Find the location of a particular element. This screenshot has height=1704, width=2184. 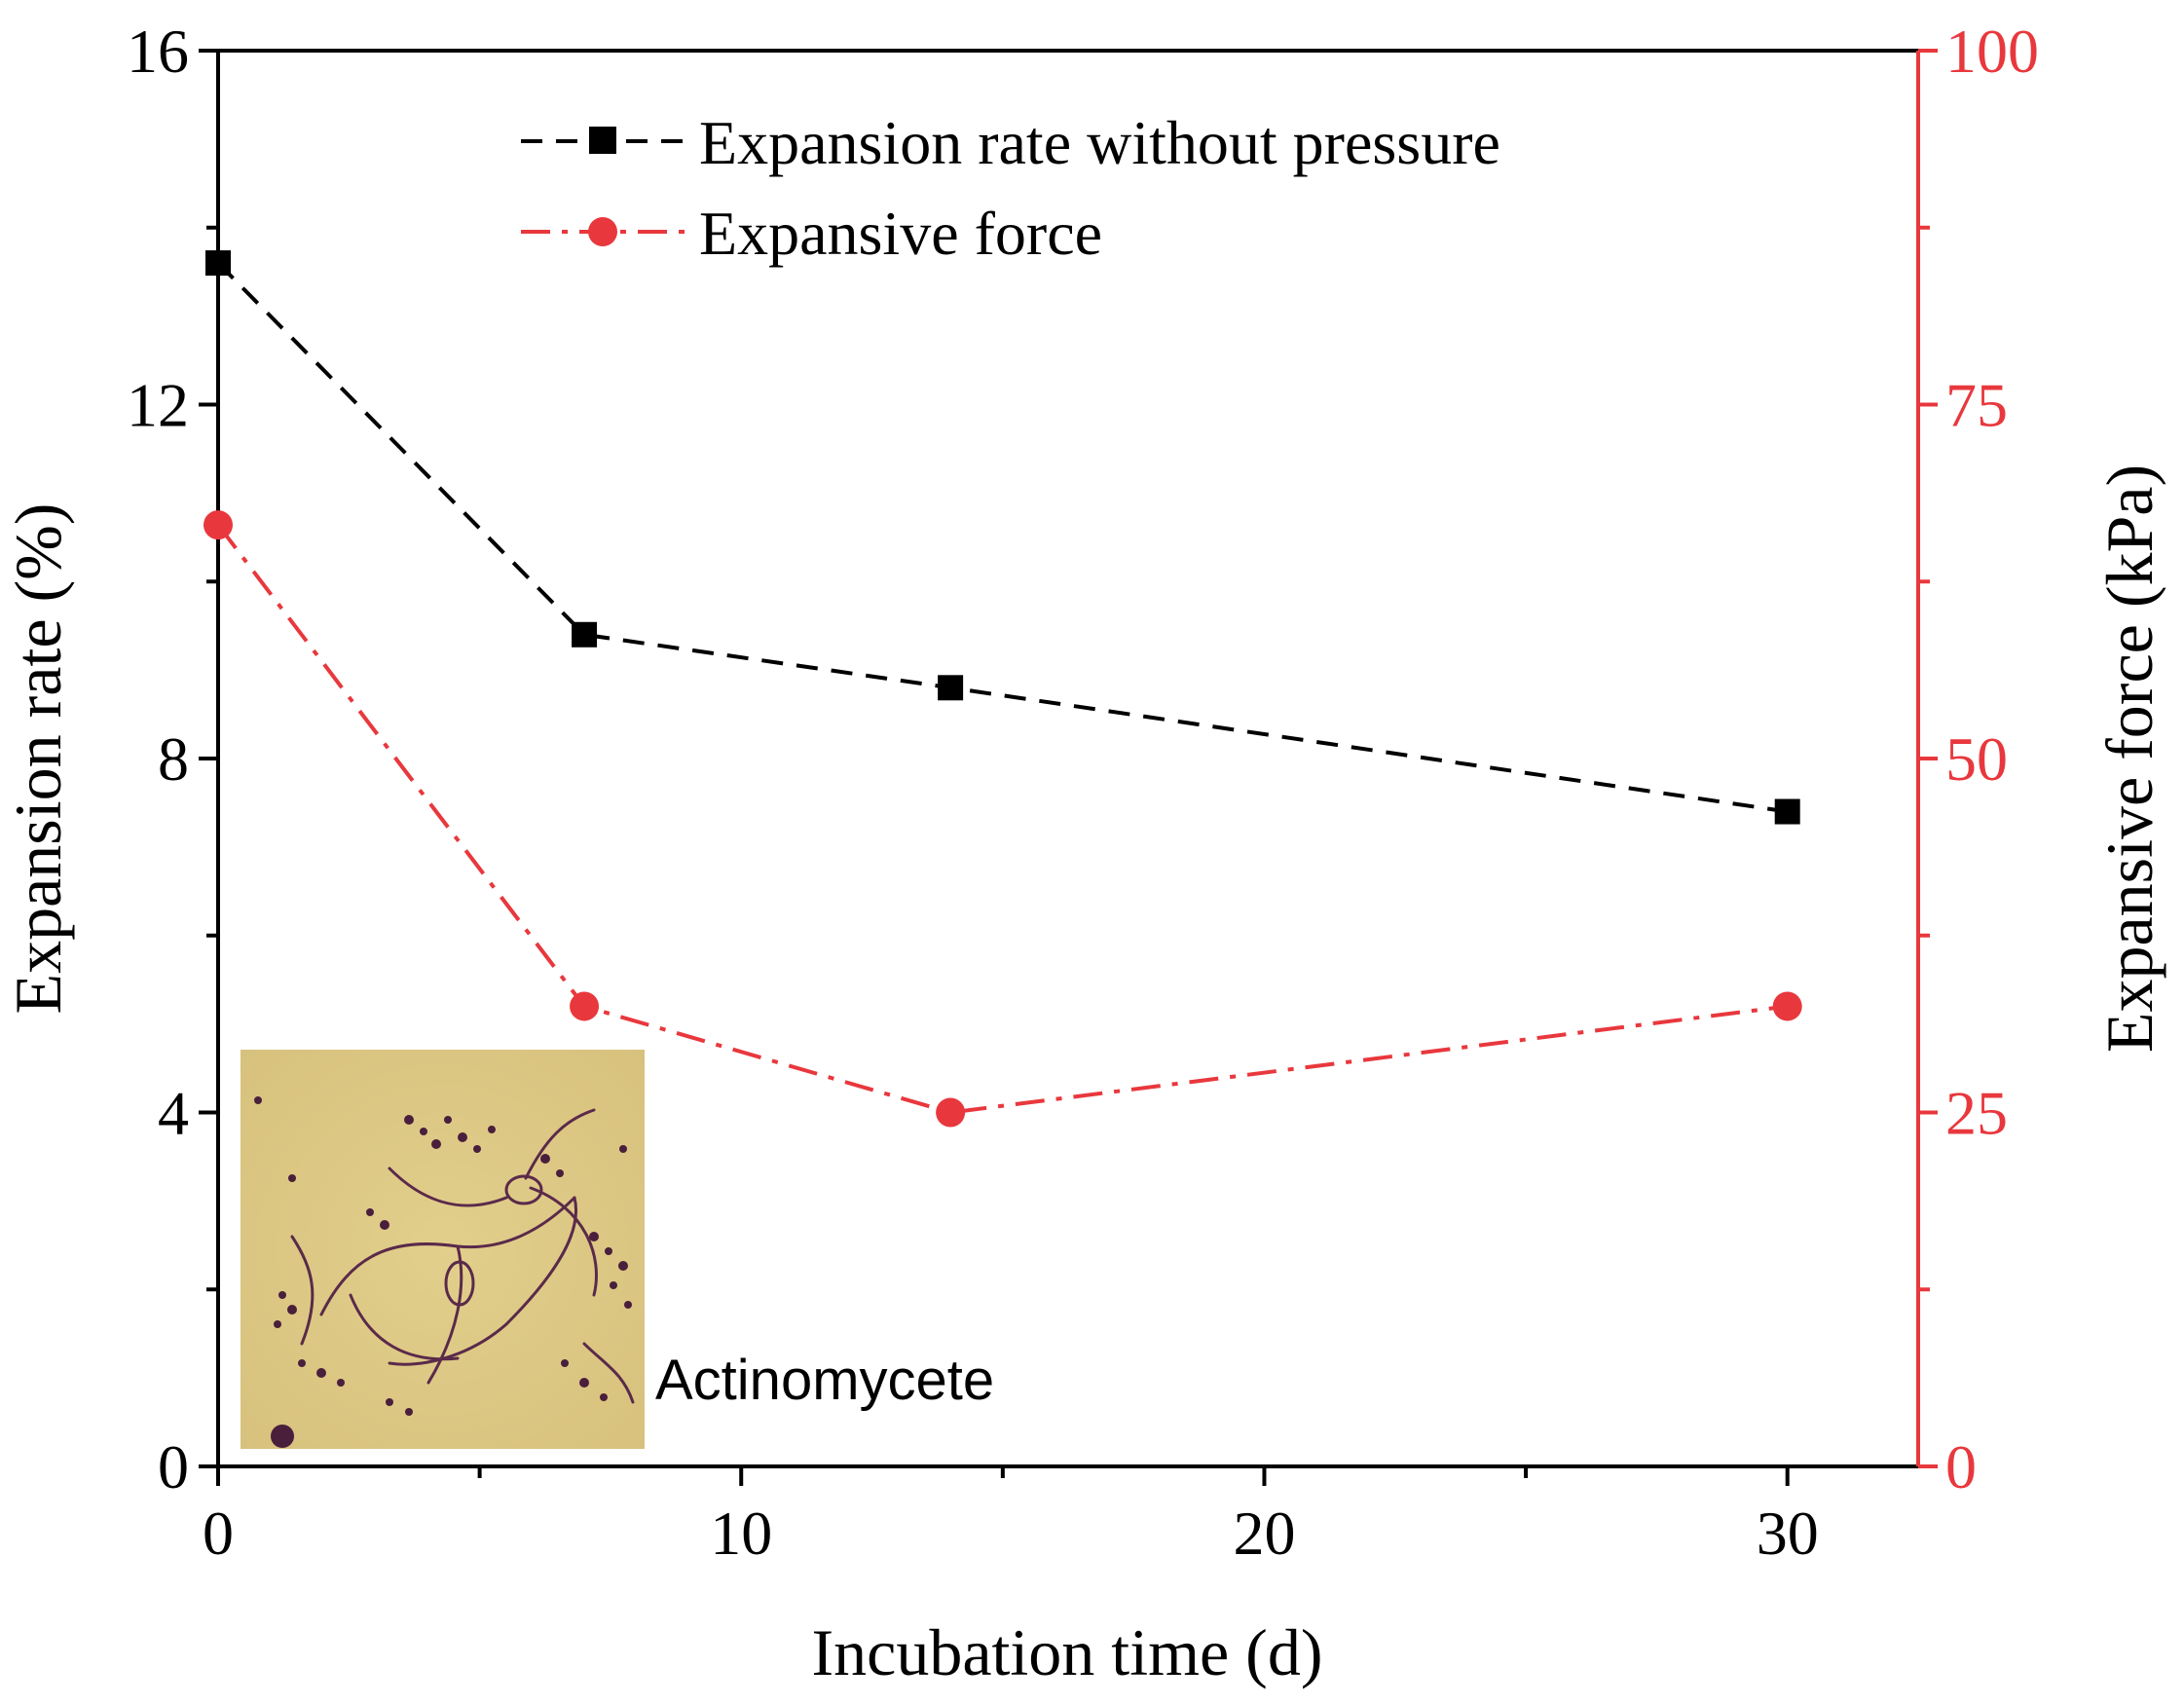

y-right-tick-label: 50 is located at coordinates (1976, 759).